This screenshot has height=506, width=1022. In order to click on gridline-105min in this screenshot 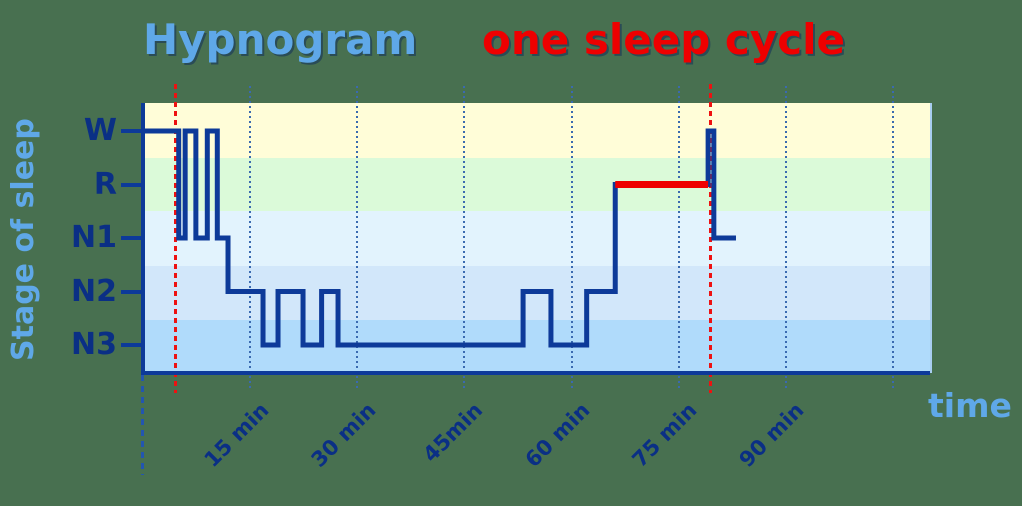, I will do `click(893, 238)`.